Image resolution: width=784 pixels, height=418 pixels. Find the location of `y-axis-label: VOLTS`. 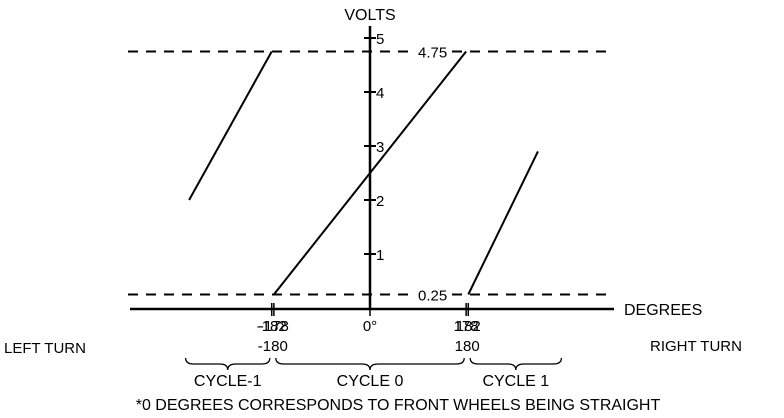

y-axis-label: VOLTS is located at coordinates (369, 15).